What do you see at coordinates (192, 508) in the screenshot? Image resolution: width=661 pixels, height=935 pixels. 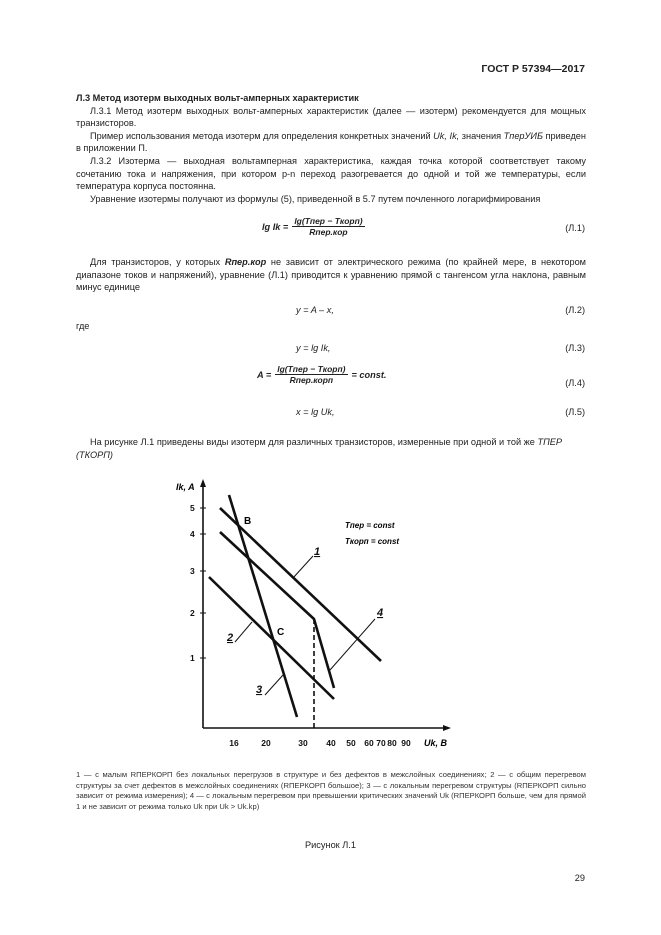 I see `y-tick-label: 5` at bounding box center [192, 508].